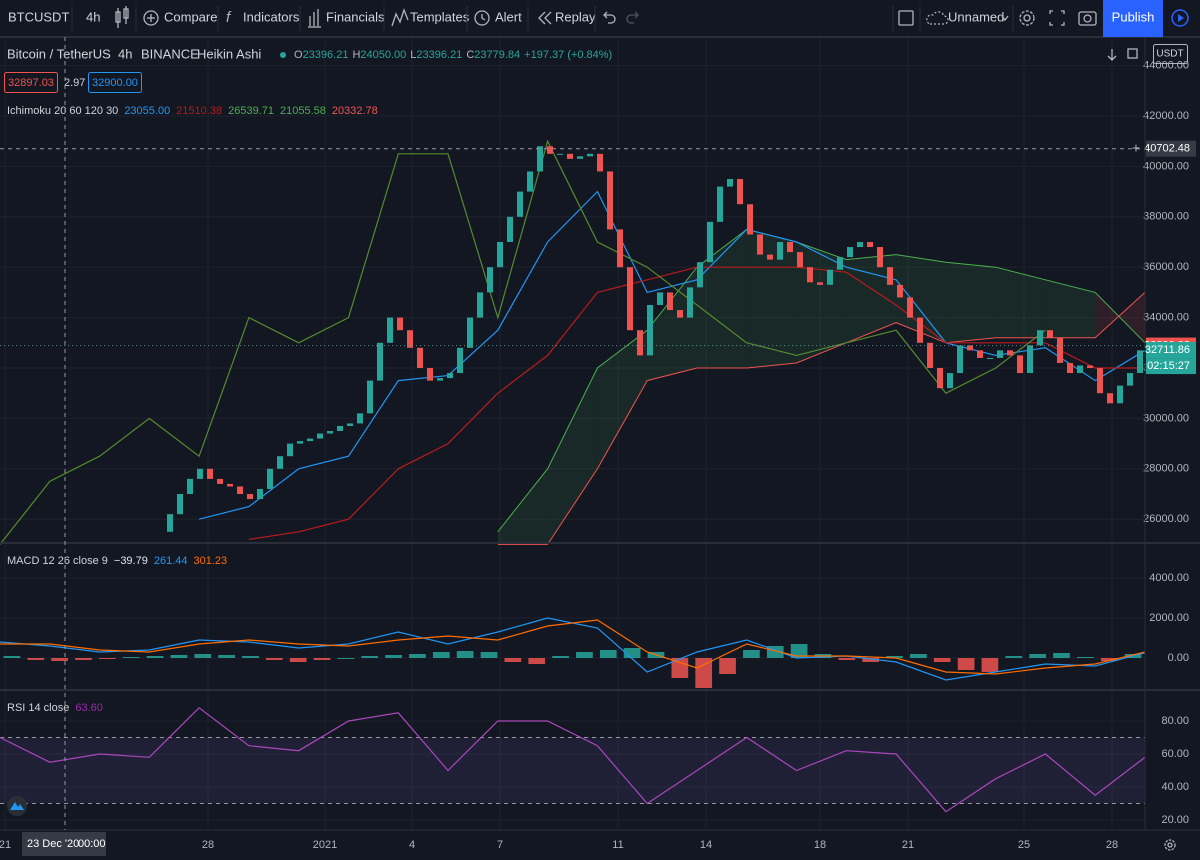 This screenshot has height=860, width=1200. What do you see at coordinates (609, 17) in the screenshot?
I see `undo-icon` at bounding box center [609, 17].